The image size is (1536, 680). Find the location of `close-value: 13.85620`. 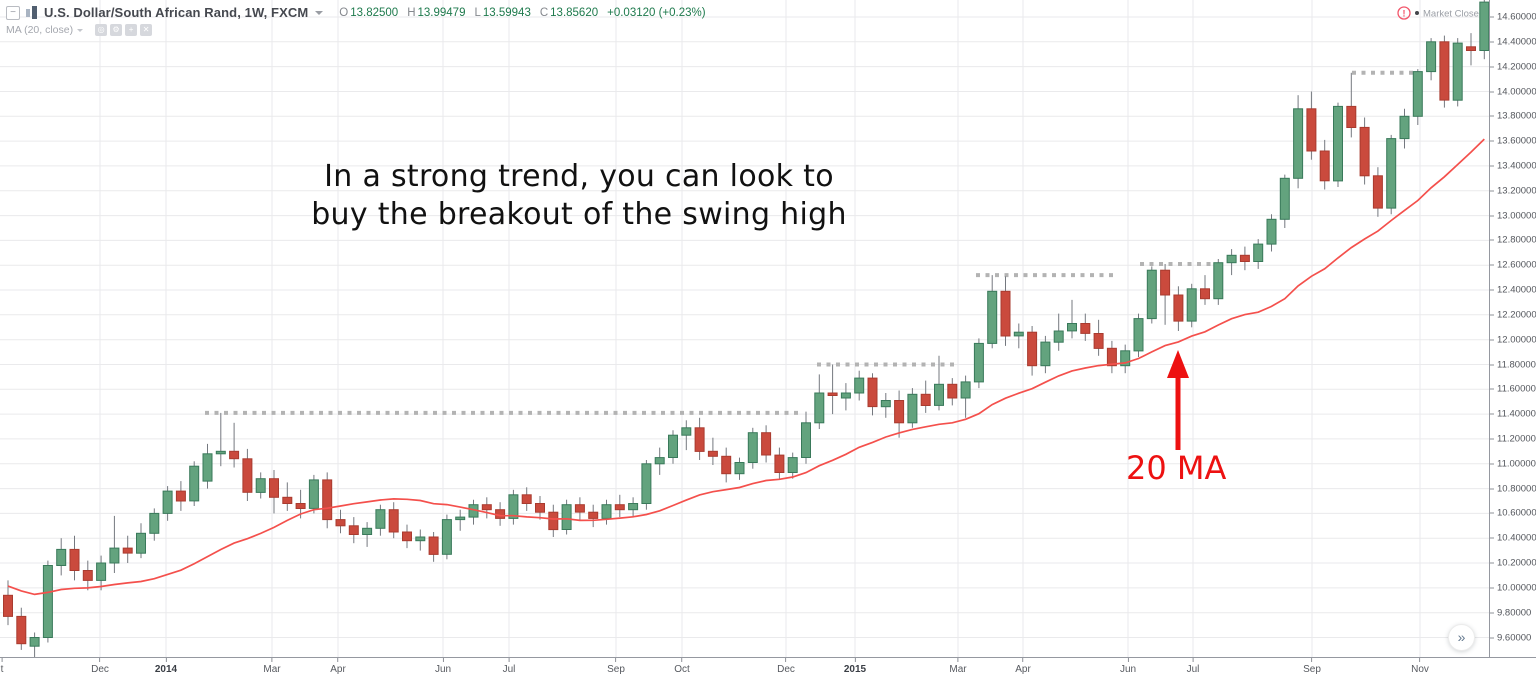

close-value: 13.85620 is located at coordinates (574, 12).